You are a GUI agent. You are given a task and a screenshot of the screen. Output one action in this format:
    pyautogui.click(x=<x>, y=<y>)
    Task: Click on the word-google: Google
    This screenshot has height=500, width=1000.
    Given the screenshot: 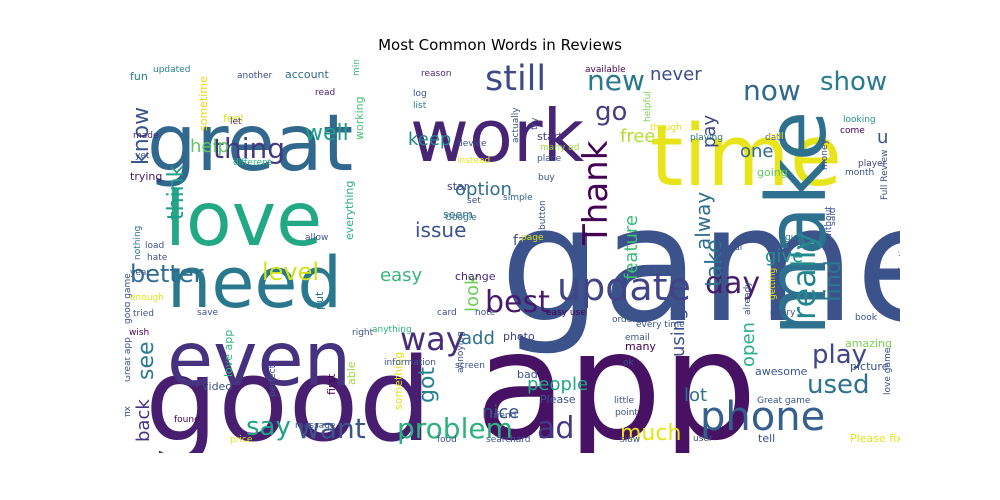 What is the action you would take?
    pyautogui.click(x=461, y=218)
    